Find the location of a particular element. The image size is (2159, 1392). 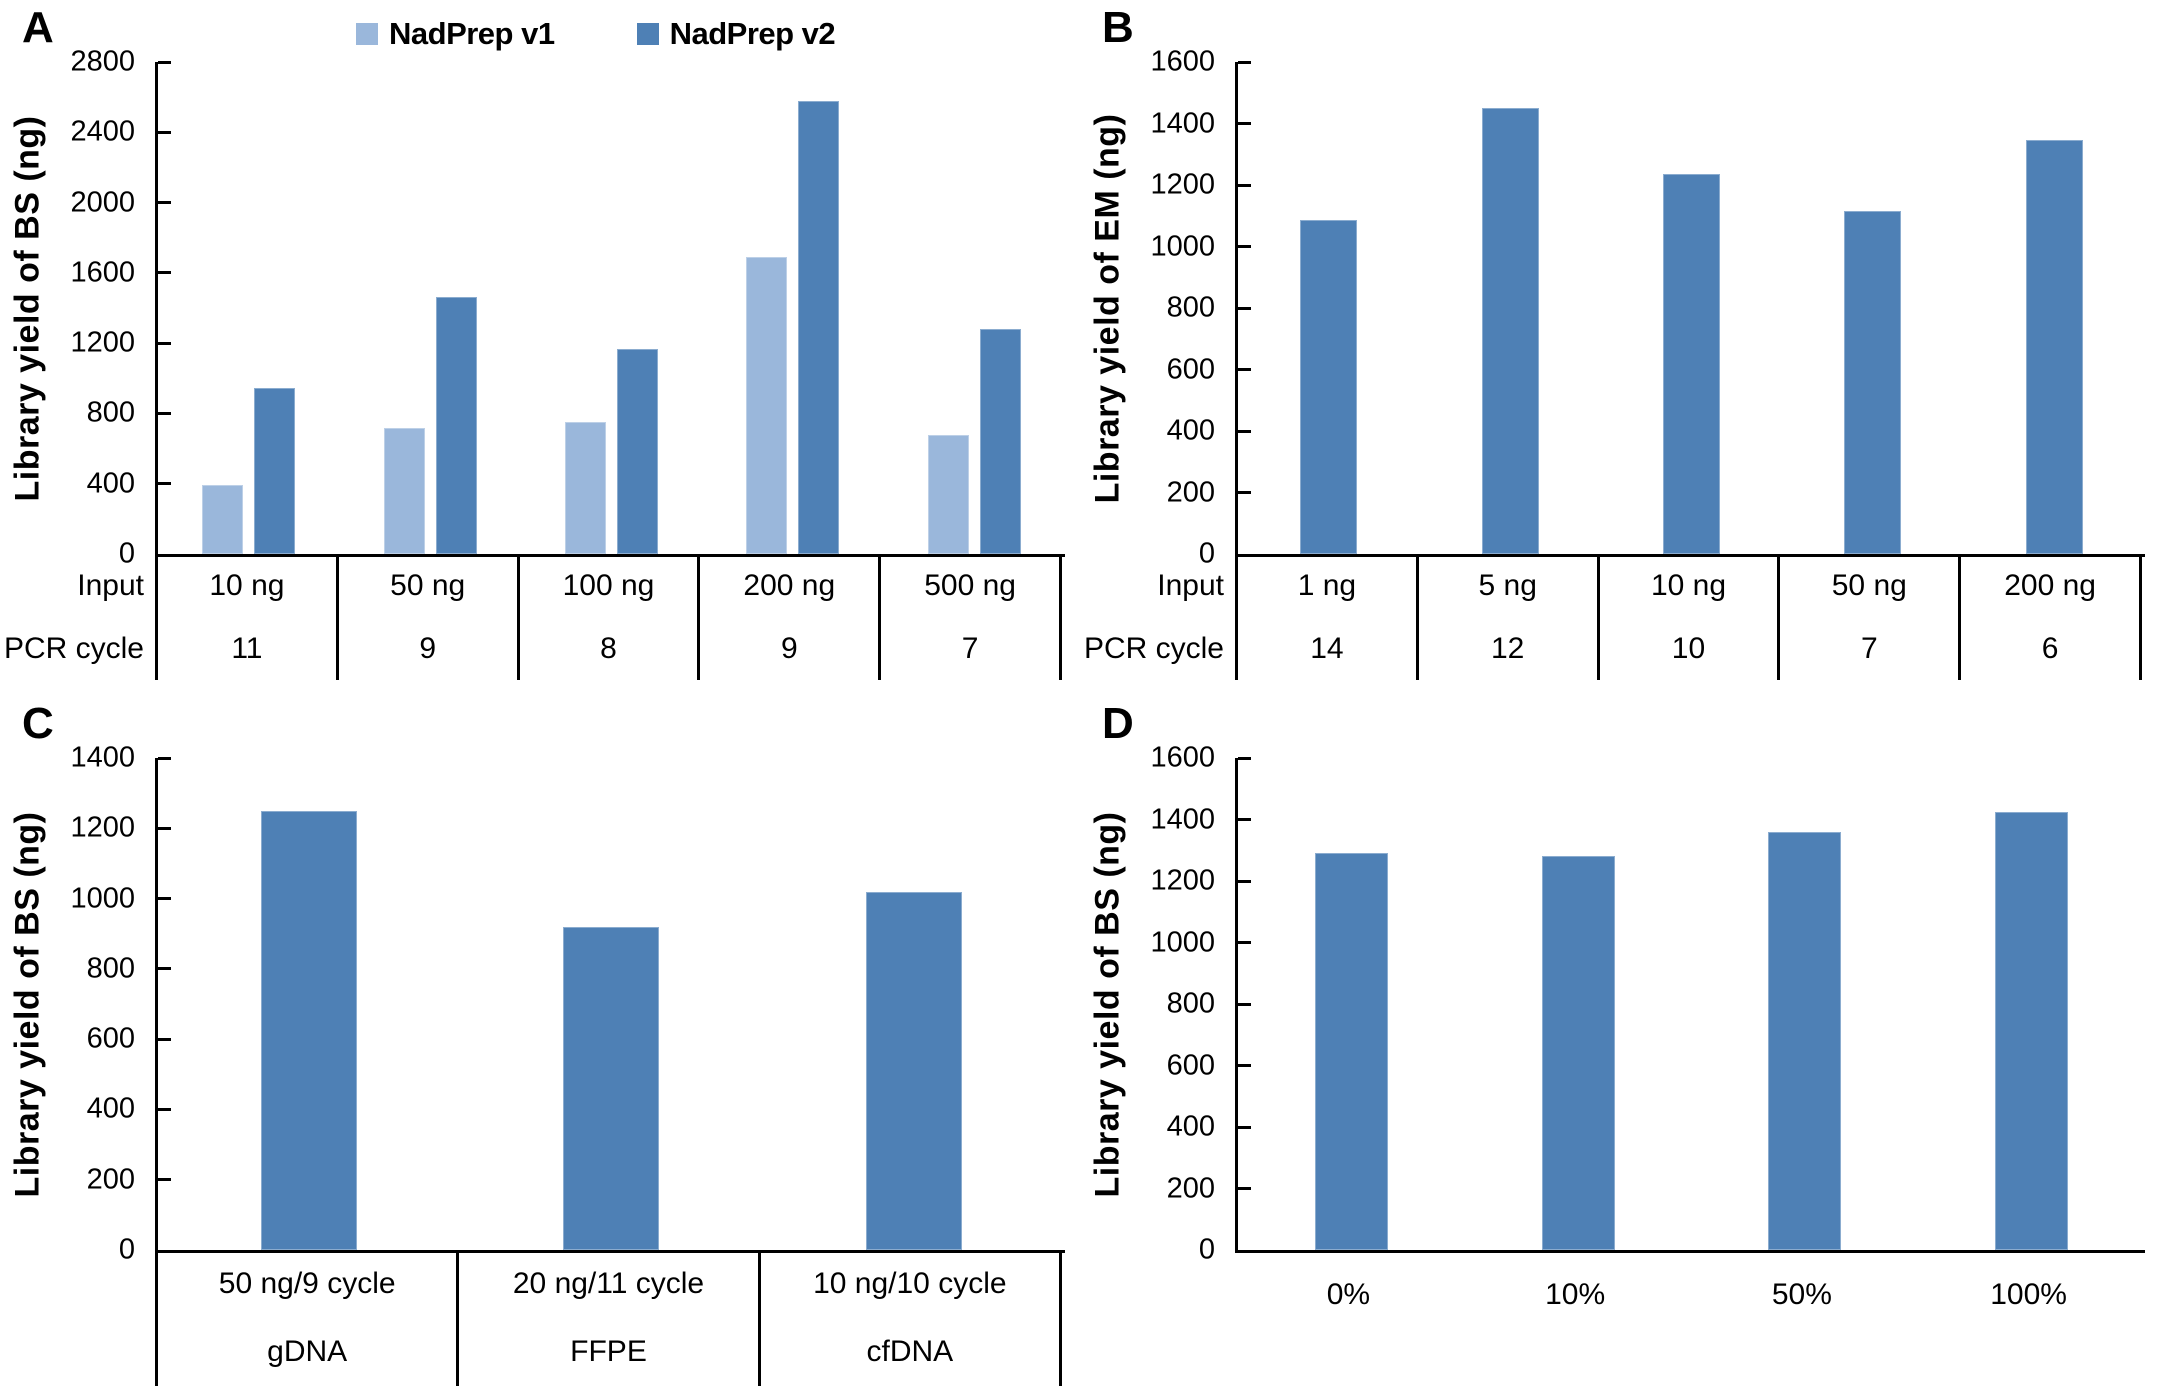

table-cell: cfDNA is located at coordinates (911, 1352).